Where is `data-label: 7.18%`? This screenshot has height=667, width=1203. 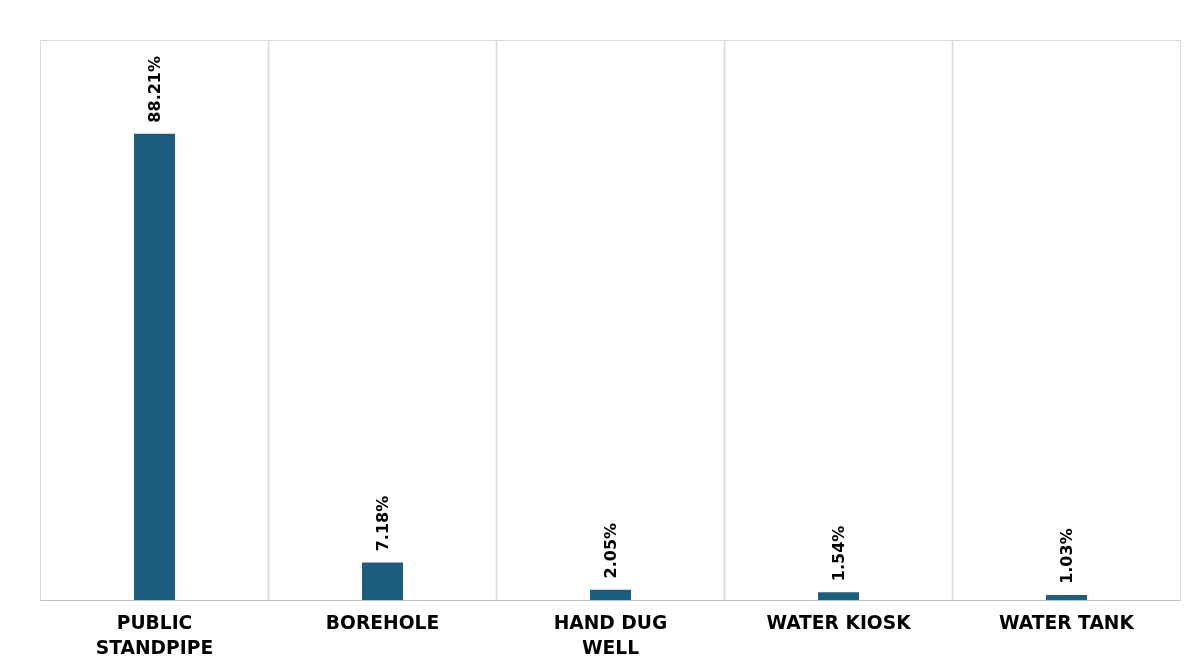 data-label: 7.18% is located at coordinates (382, 523).